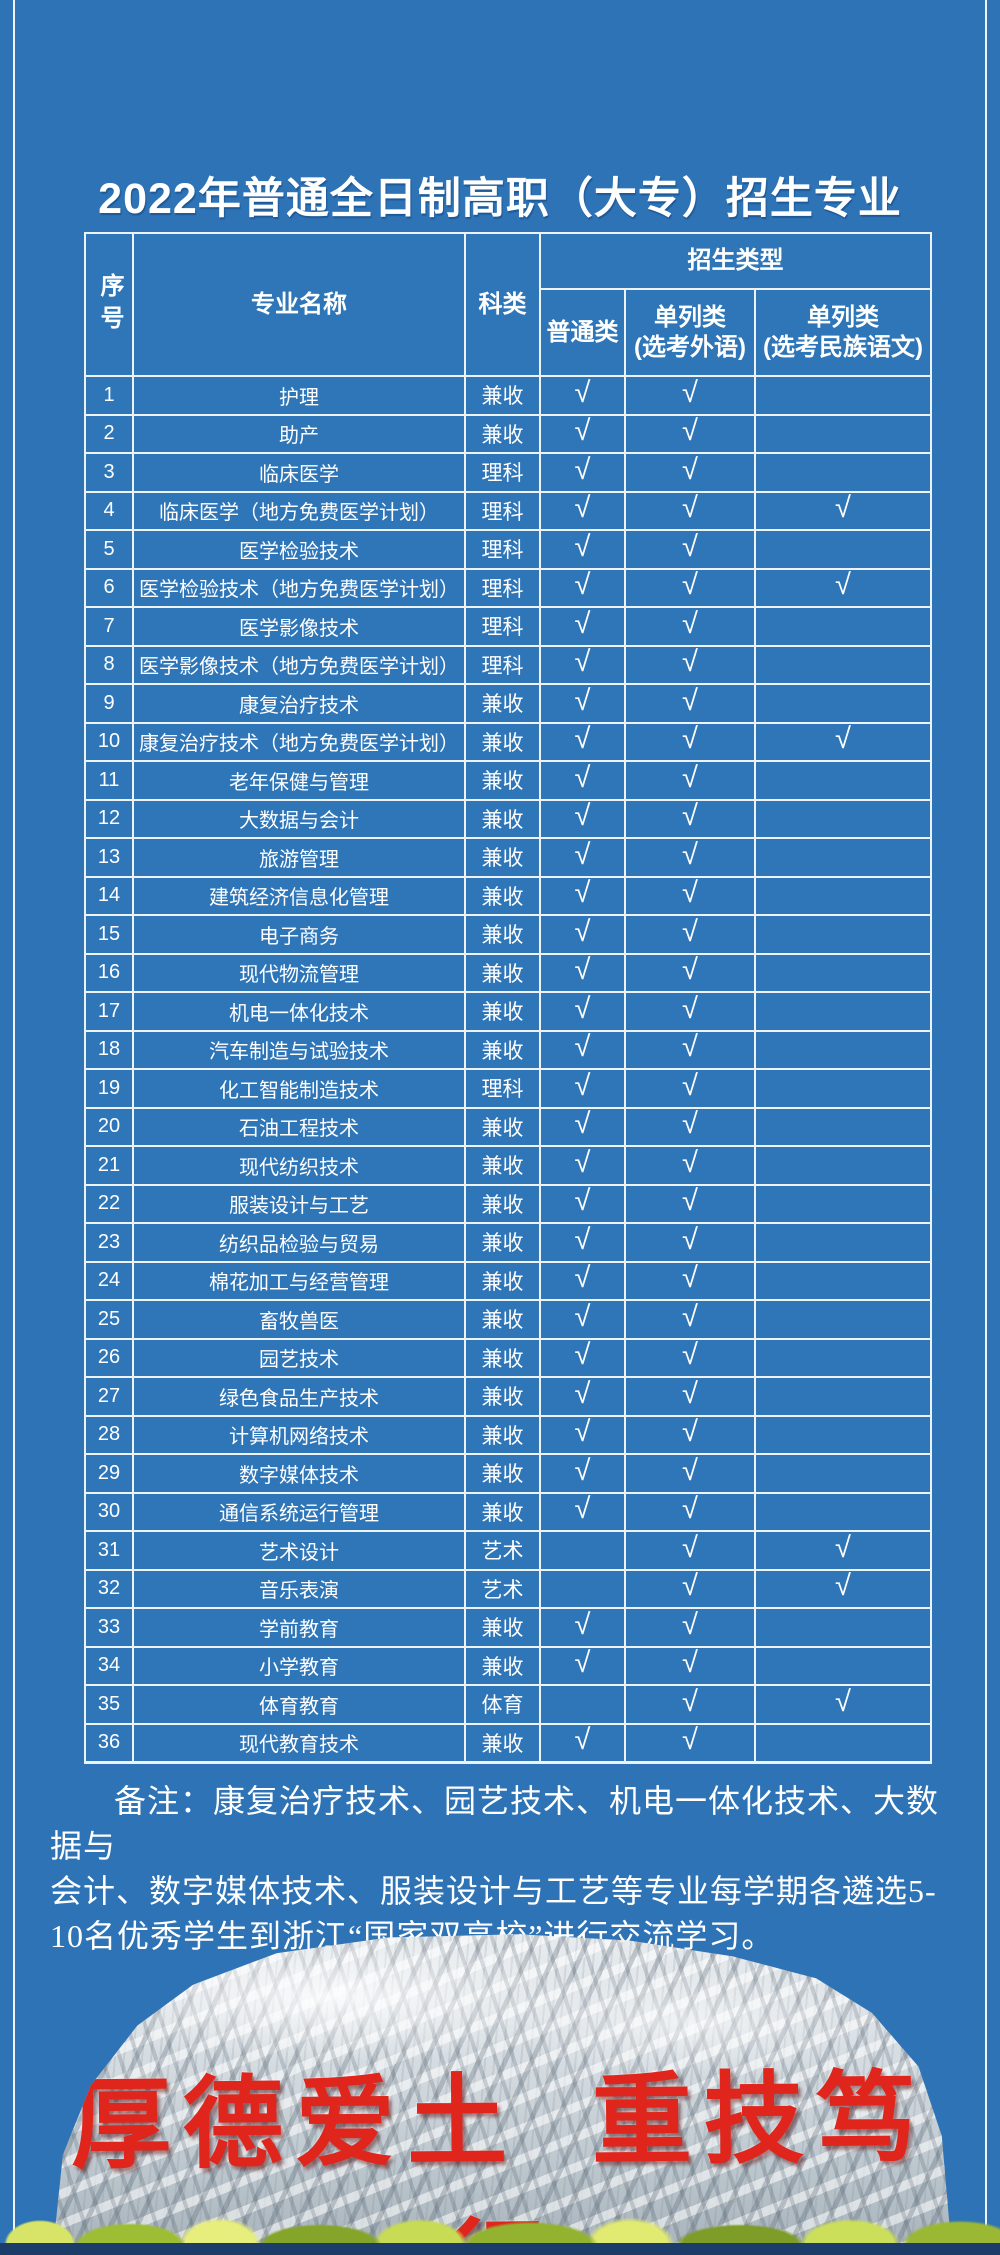 The height and width of the screenshot is (2255, 1000). I want to click on grass, so click(500, 2222).